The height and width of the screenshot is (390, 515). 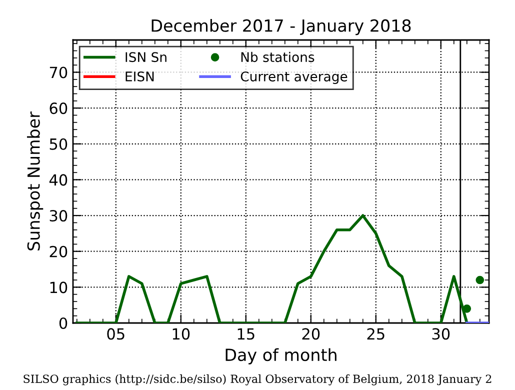 What do you see at coordinates (59, 252) in the screenshot?
I see `y-tick-label: 20` at bounding box center [59, 252].